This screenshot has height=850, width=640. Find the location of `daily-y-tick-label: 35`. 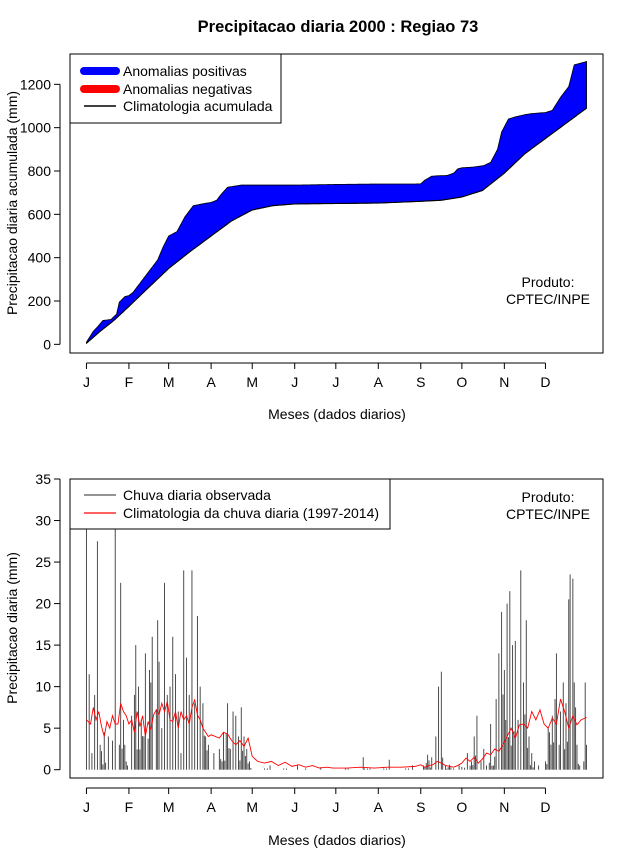

daily-y-tick-label: 35 is located at coordinates (43, 479).